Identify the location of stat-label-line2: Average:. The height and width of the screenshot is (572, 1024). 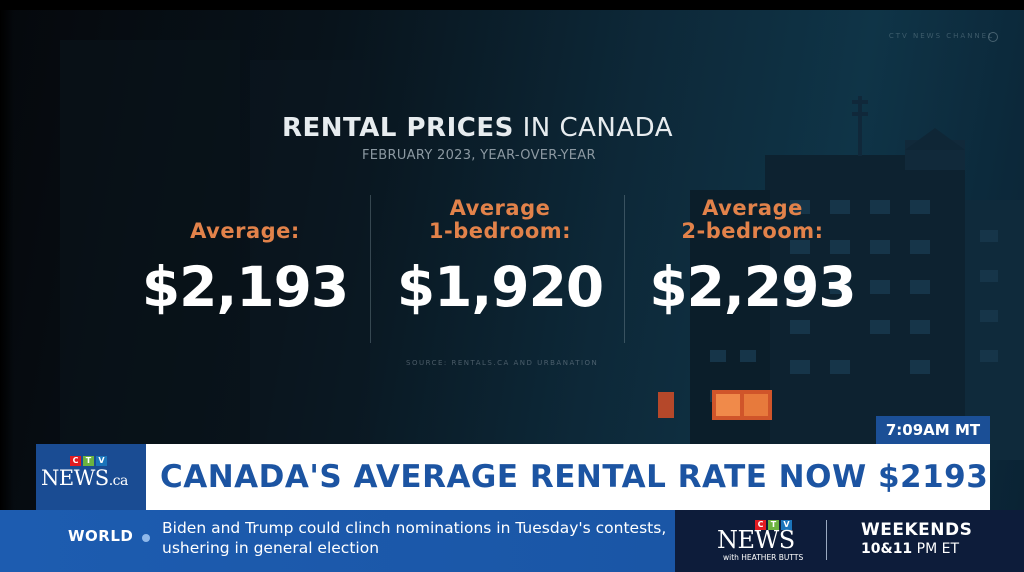
(245, 231).